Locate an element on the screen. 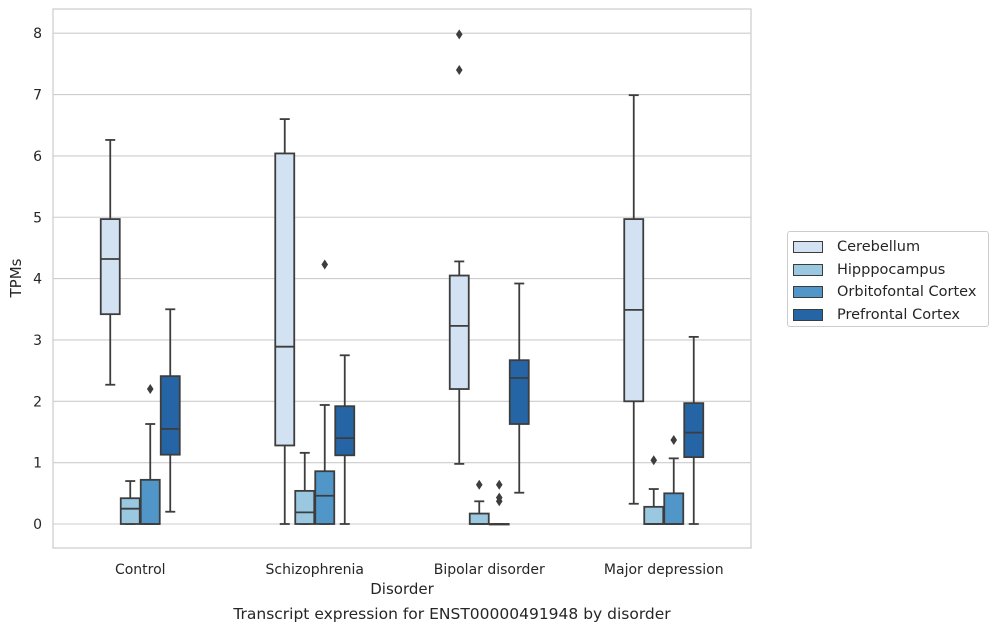 This screenshot has width=999, height=634. legend-item-hippocampus: Hipppocampus is located at coordinates (890, 270).